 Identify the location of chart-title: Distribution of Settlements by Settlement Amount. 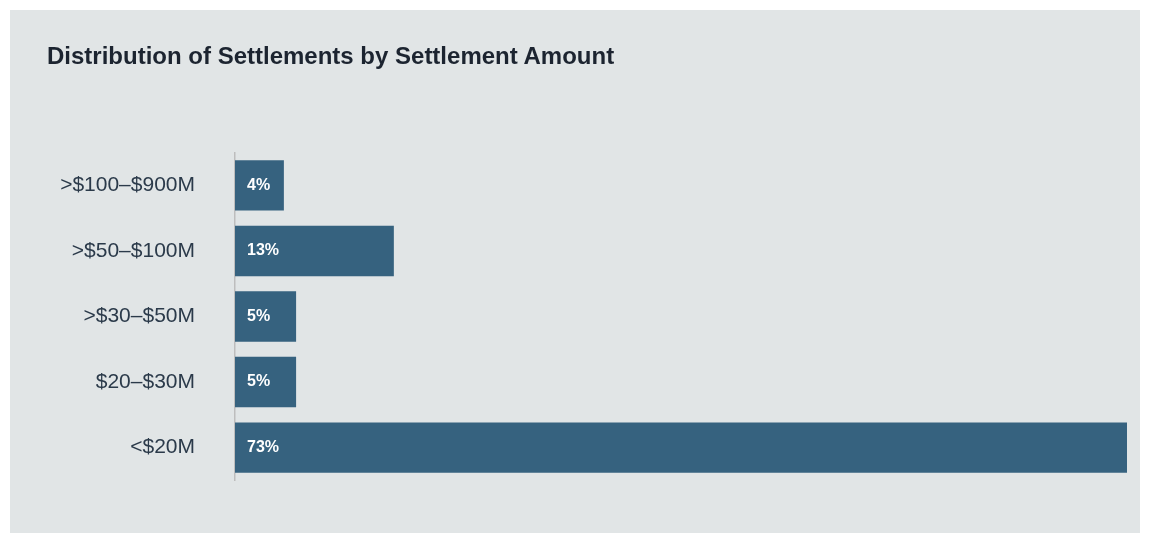
(331, 56).